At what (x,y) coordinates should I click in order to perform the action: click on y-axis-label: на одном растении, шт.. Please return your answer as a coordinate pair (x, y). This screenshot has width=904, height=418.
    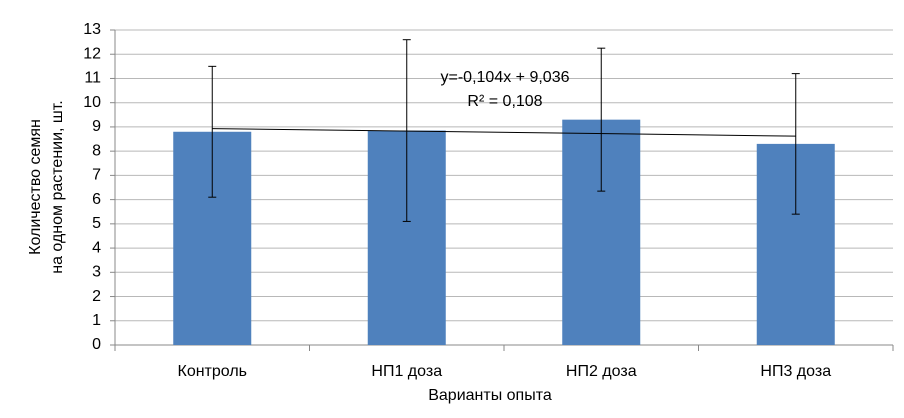
    Looking at the image, I should click on (57, 187).